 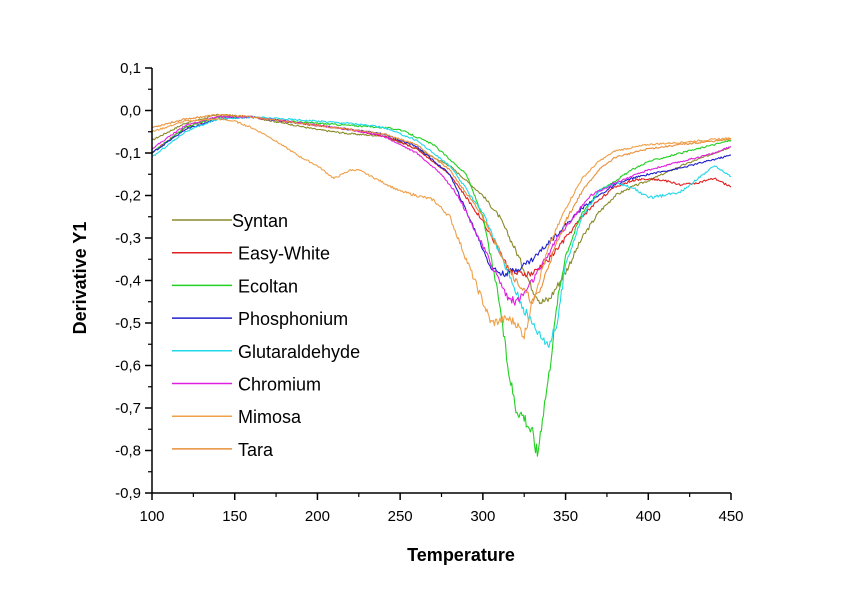 I want to click on y-tick-label: -0,2, so click(x=128, y=196).